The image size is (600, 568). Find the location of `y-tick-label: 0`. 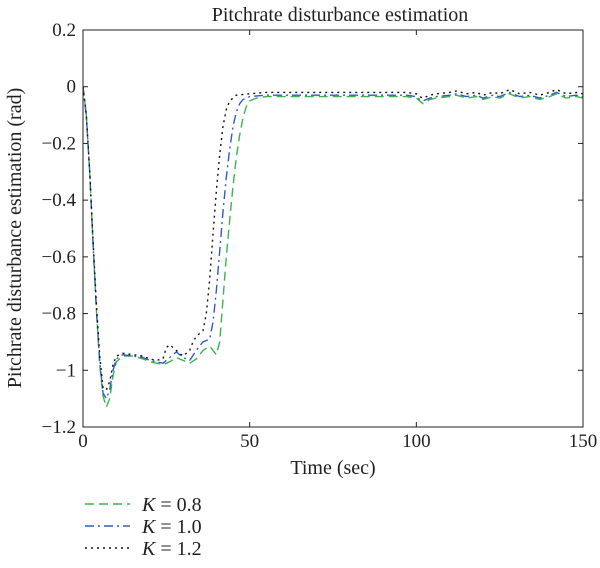

y-tick-label: 0 is located at coordinates (72, 87).